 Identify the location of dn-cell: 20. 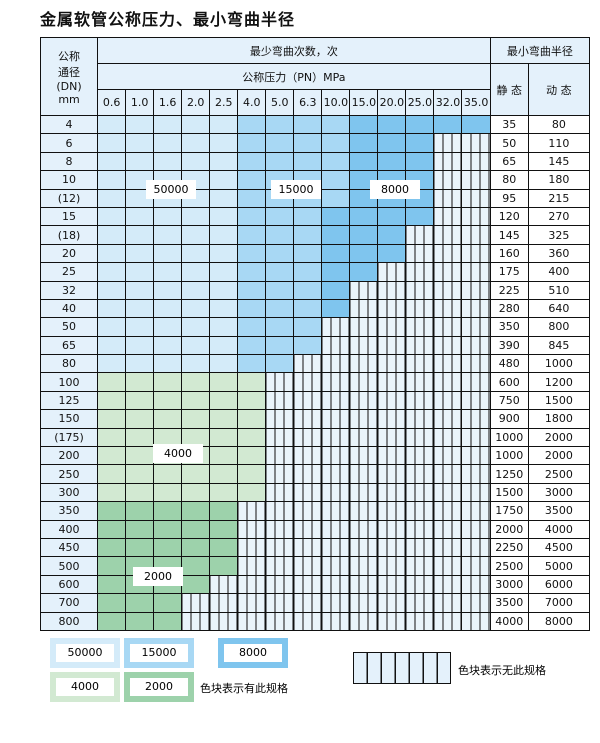
(69, 253).